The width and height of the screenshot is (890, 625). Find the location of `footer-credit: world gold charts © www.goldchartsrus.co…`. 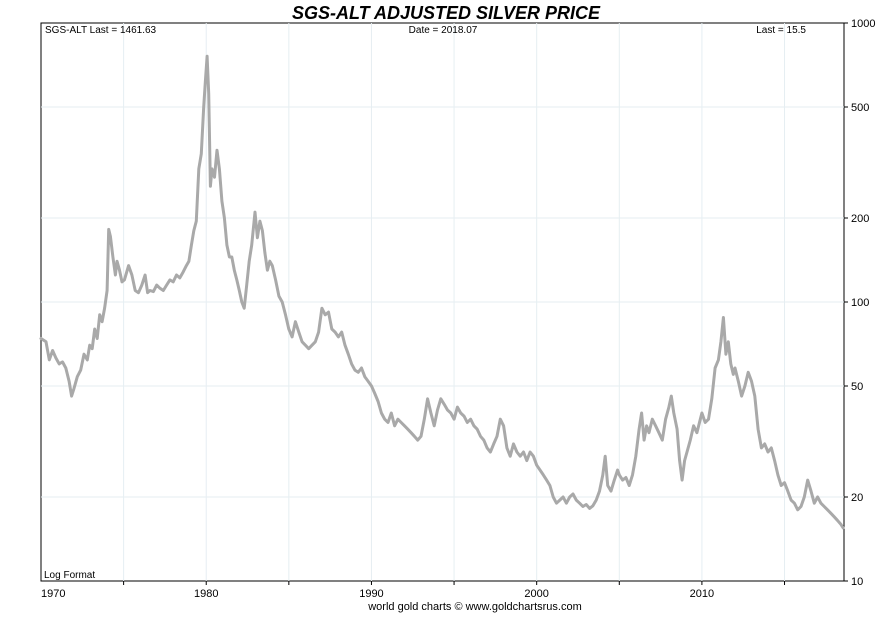

footer-credit: world gold charts © www.goldchartsrus.co… is located at coordinates (474, 607).